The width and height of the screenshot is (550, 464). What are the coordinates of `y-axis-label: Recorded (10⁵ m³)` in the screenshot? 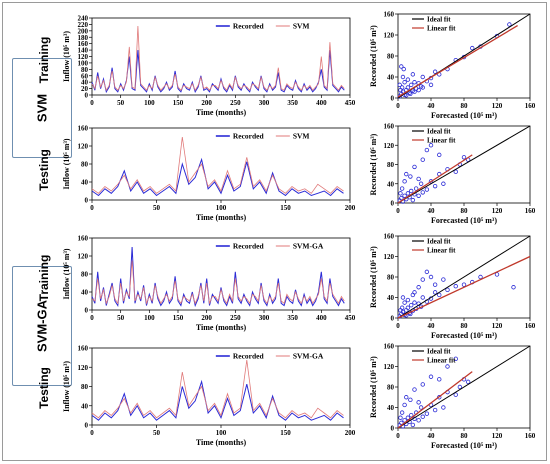 It's located at (373, 277).